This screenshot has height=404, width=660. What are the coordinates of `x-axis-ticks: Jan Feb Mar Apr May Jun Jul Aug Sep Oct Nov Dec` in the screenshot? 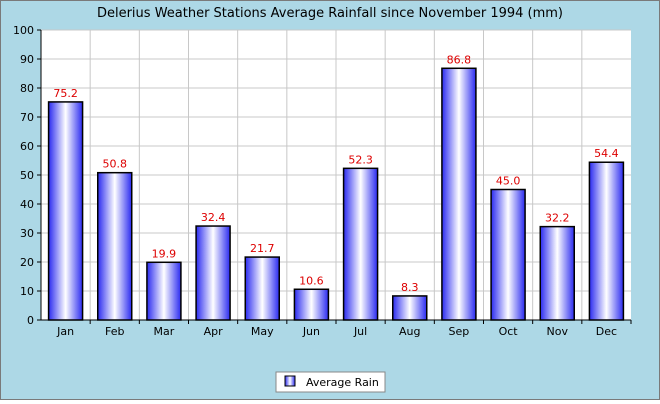 It's located at (344, 329).